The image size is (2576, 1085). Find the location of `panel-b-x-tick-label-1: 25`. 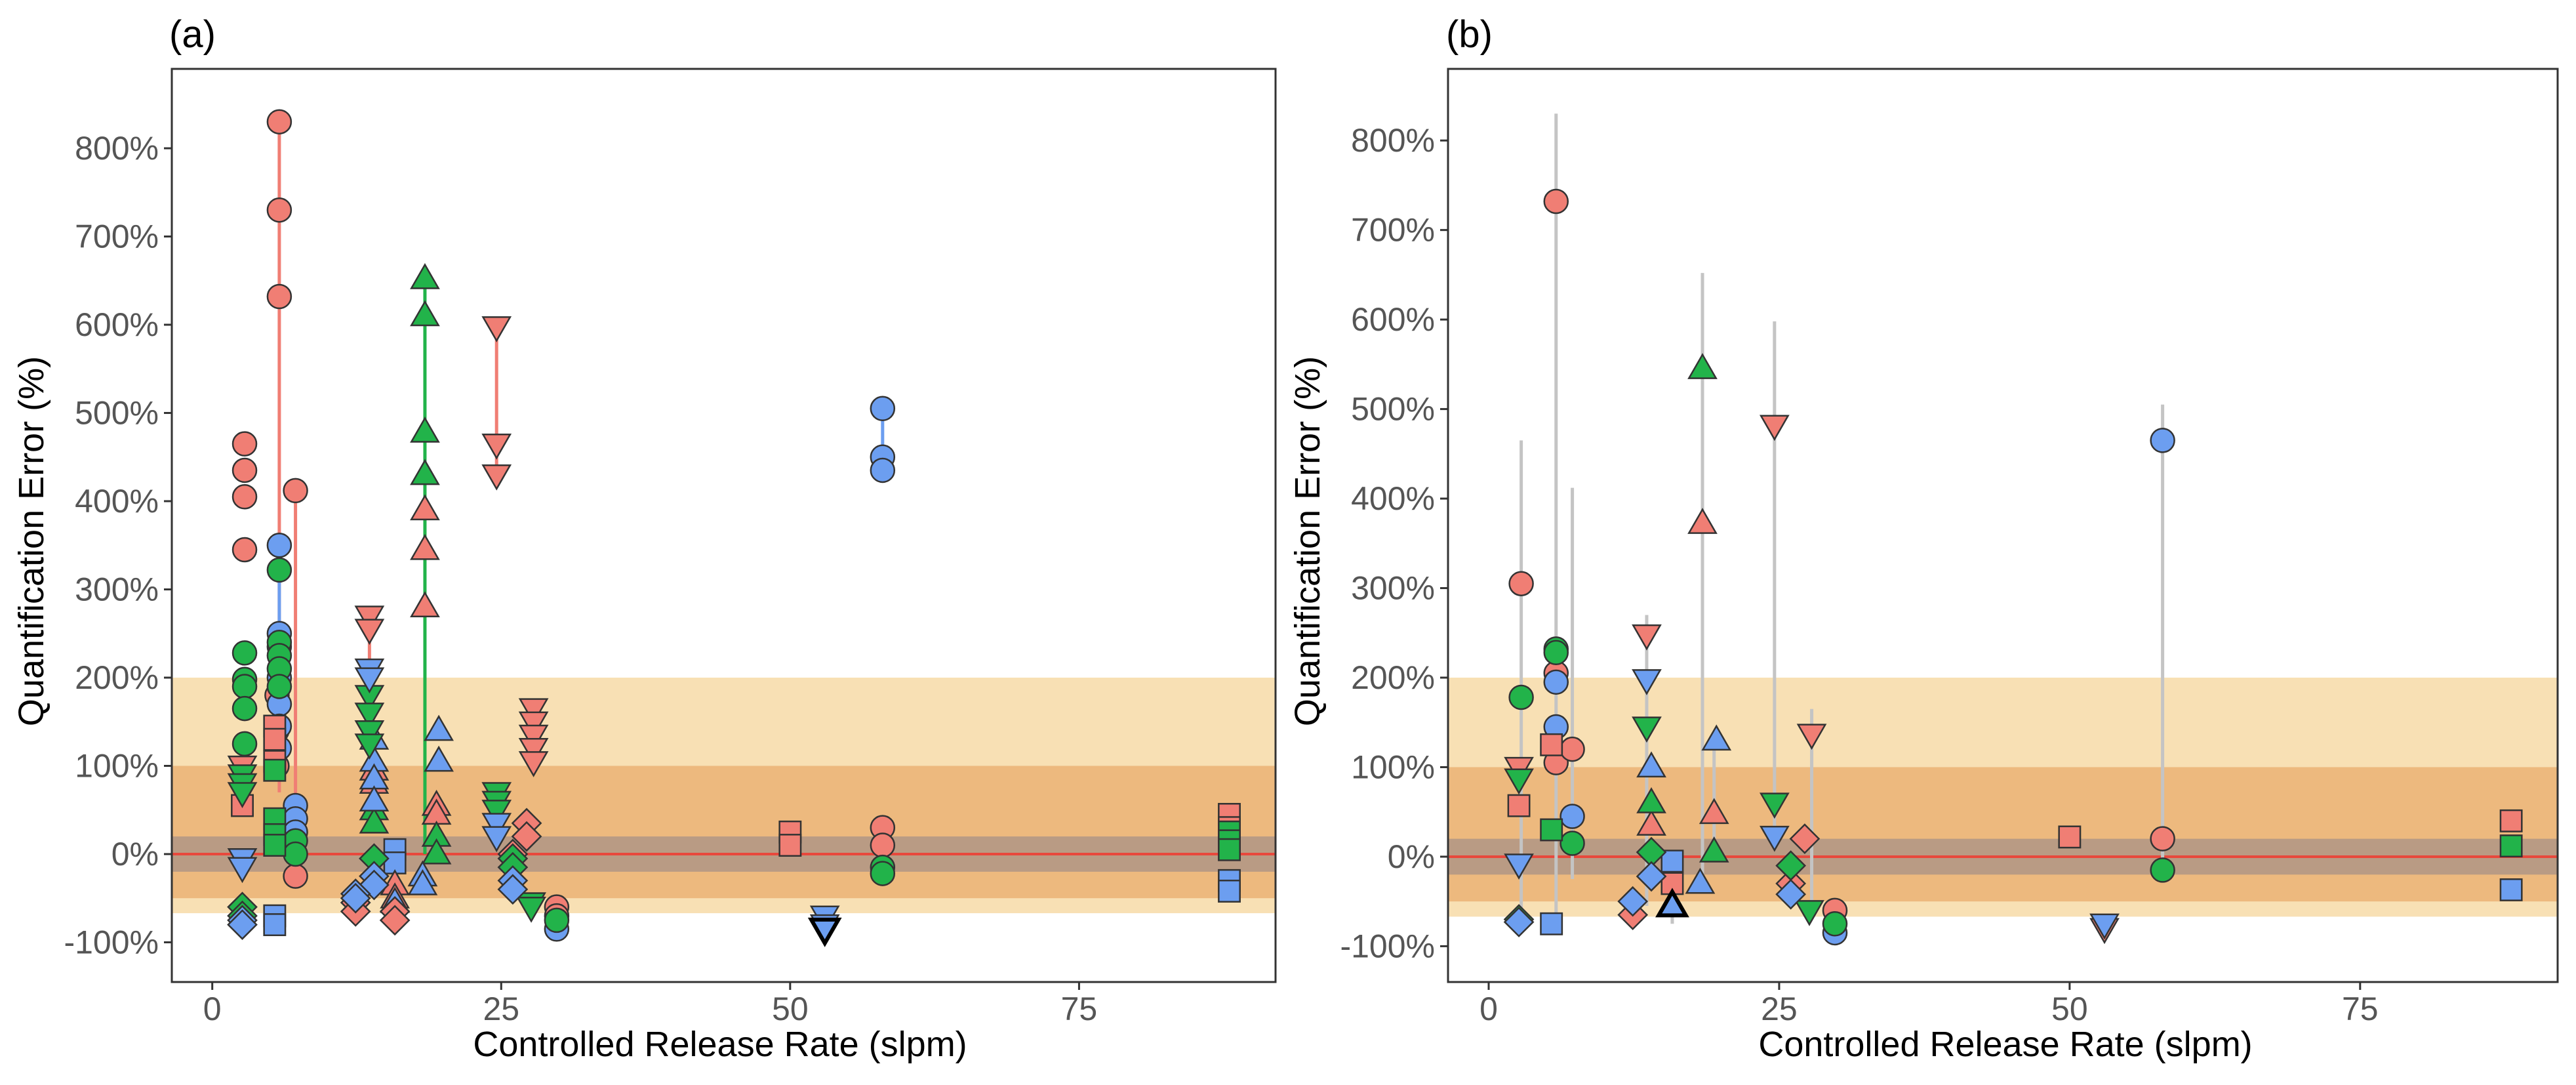

panel-b-x-tick-label-1: 25 is located at coordinates (1779, 1009).